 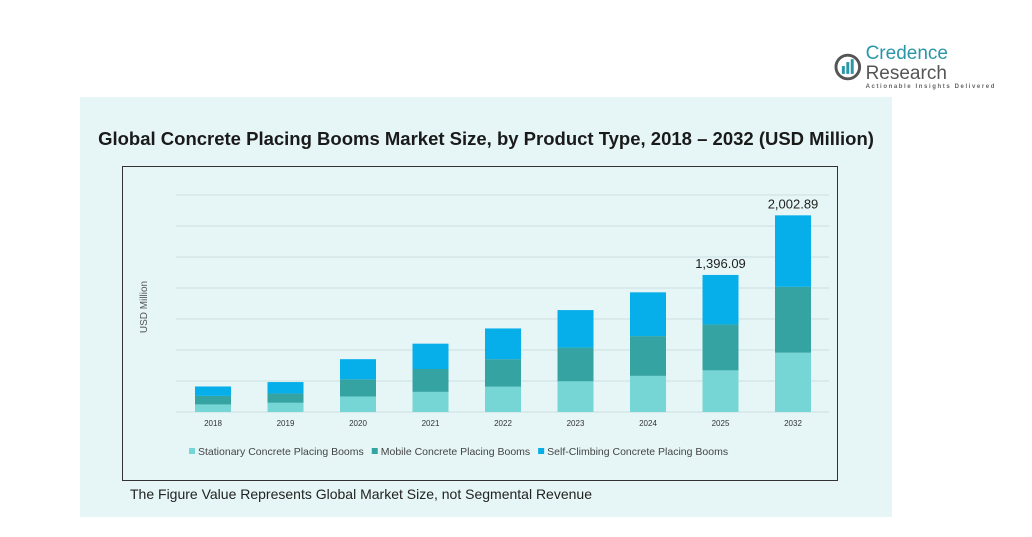 I want to click on bar-stationary-concrete-placing-booms2022, so click(x=503, y=399).